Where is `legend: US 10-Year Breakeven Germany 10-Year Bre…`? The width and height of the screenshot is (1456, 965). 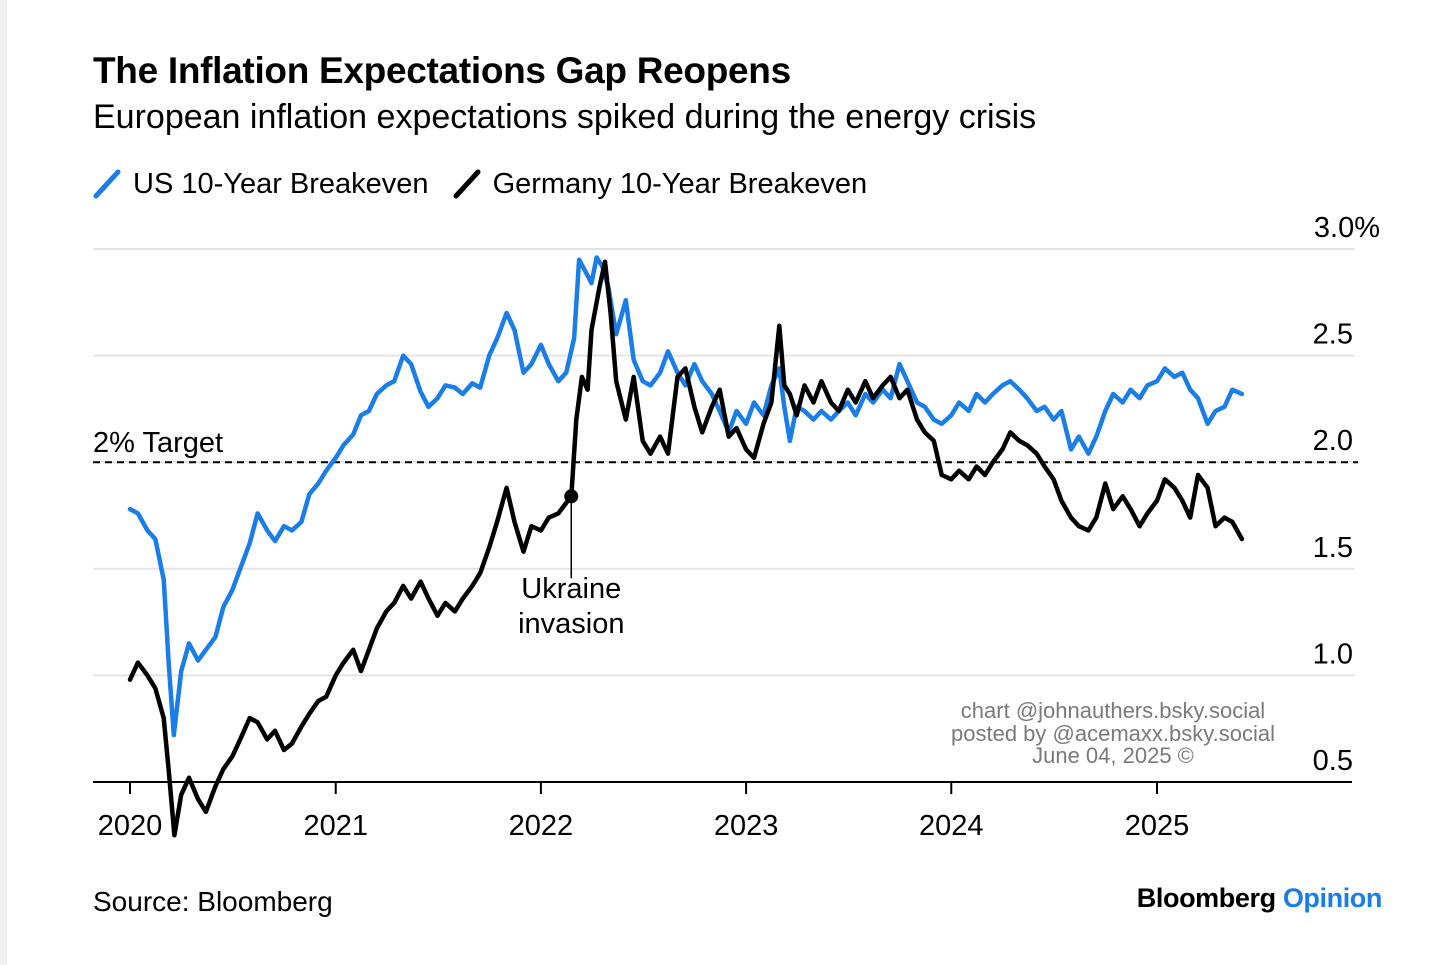
legend: US 10-Year Breakeven Germany 10-Year Bre… is located at coordinates (492, 184).